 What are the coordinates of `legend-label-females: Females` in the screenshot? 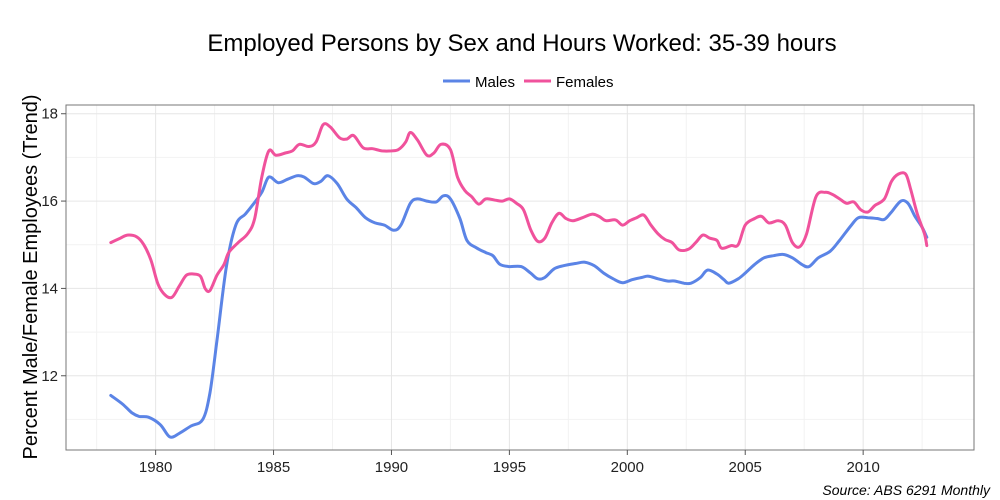 It's located at (585, 82).